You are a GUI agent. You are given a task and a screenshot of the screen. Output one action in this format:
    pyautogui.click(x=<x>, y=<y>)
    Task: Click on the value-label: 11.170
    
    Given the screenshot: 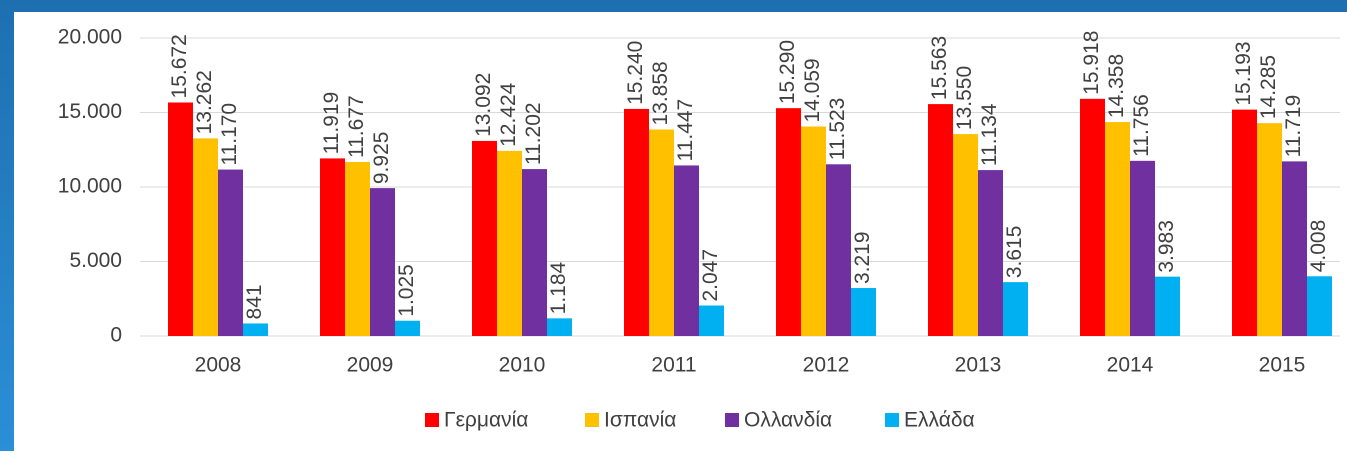 What is the action you would take?
    pyautogui.click(x=229, y=134)
    